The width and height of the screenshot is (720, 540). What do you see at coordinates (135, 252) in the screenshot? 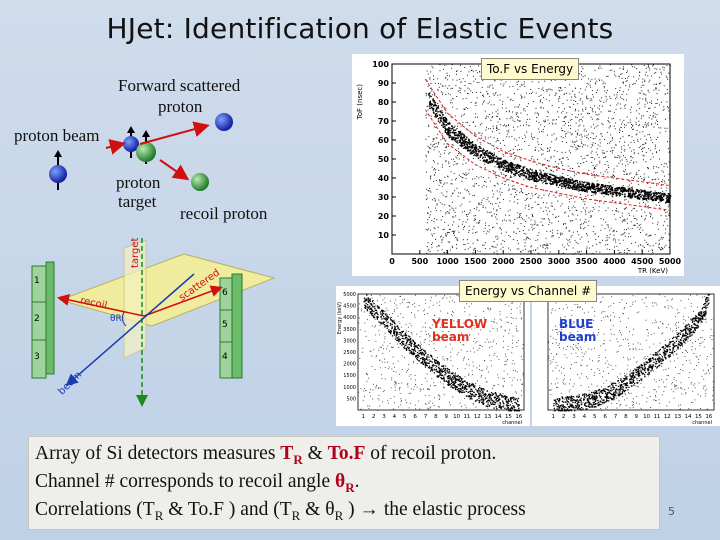
I see `geo-label-target: target` at bounding box center [135, 252].